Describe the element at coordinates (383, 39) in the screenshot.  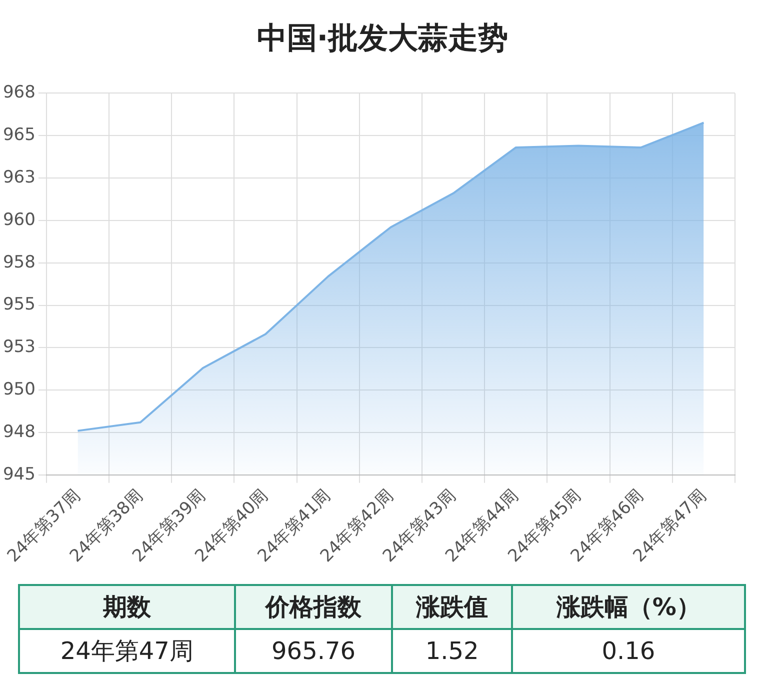
I see `chart-title: 中国·批发大蒜走势` at that location.